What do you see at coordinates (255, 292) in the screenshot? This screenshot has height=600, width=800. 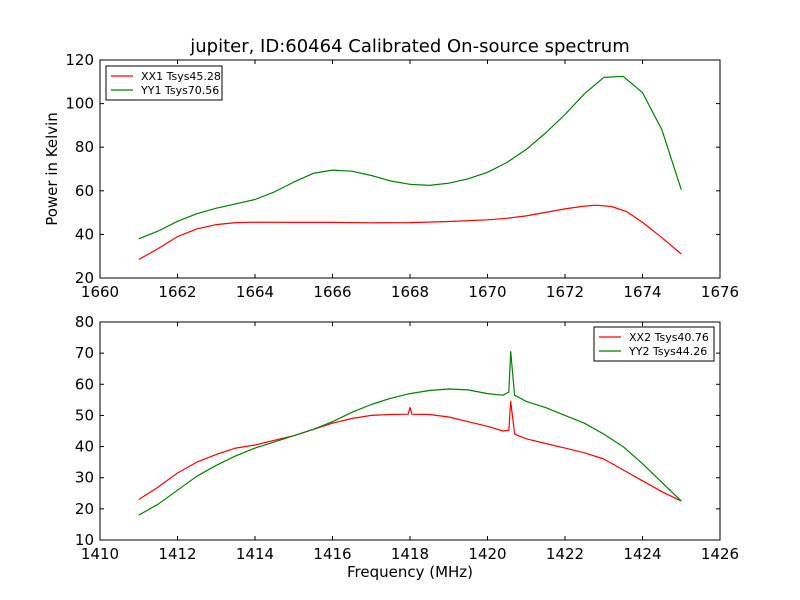 I see `x-tick-label: 1664` at bounding box center [255, 292].